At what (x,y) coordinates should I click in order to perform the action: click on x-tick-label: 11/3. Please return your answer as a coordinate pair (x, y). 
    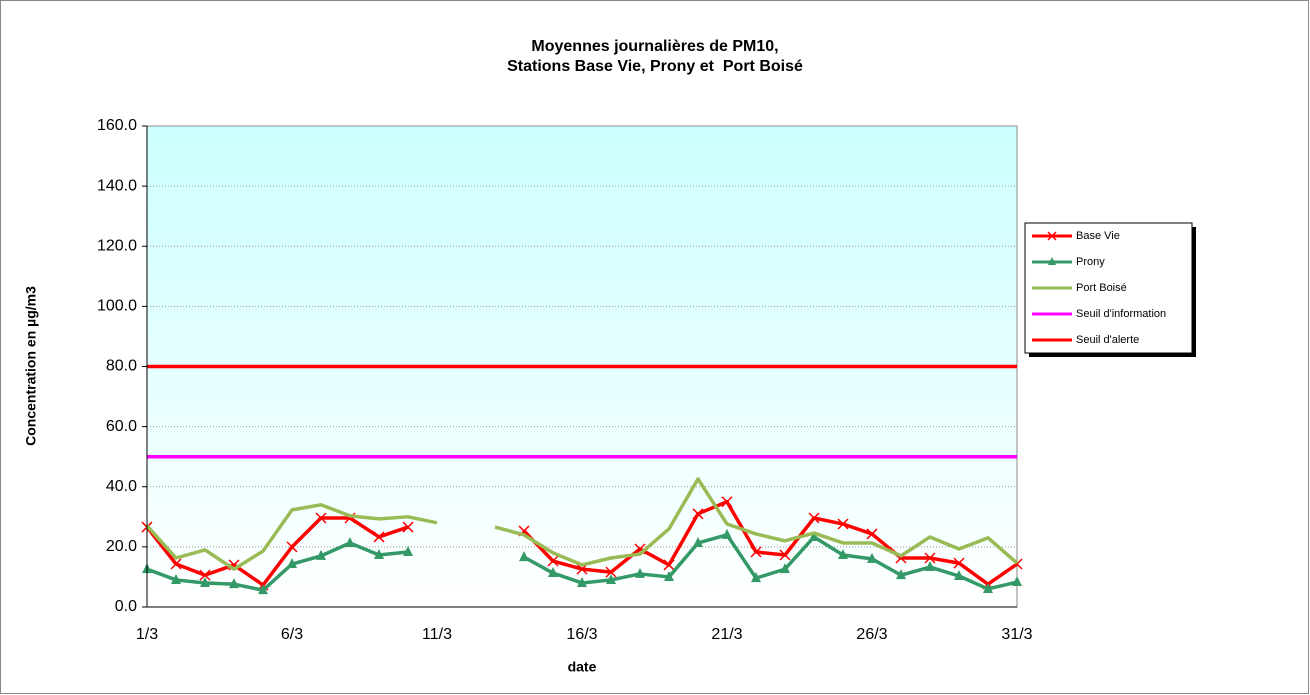
    Looking at the image, I should click on (437, 634).